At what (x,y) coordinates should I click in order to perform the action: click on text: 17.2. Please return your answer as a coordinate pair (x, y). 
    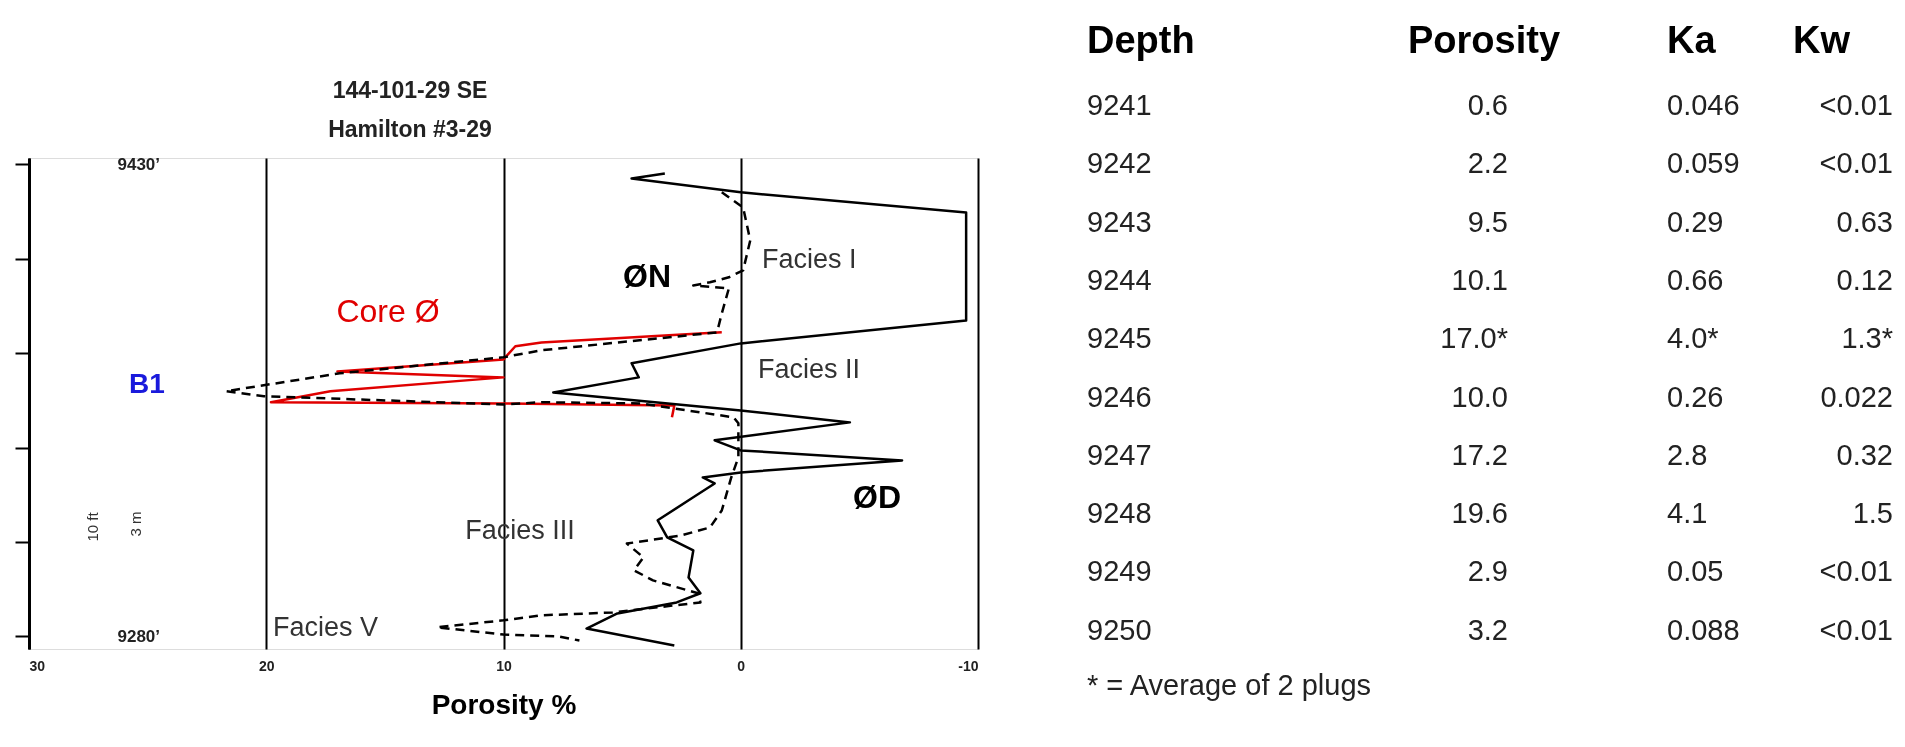
    Looking at the image, I should click on (1479, 454).